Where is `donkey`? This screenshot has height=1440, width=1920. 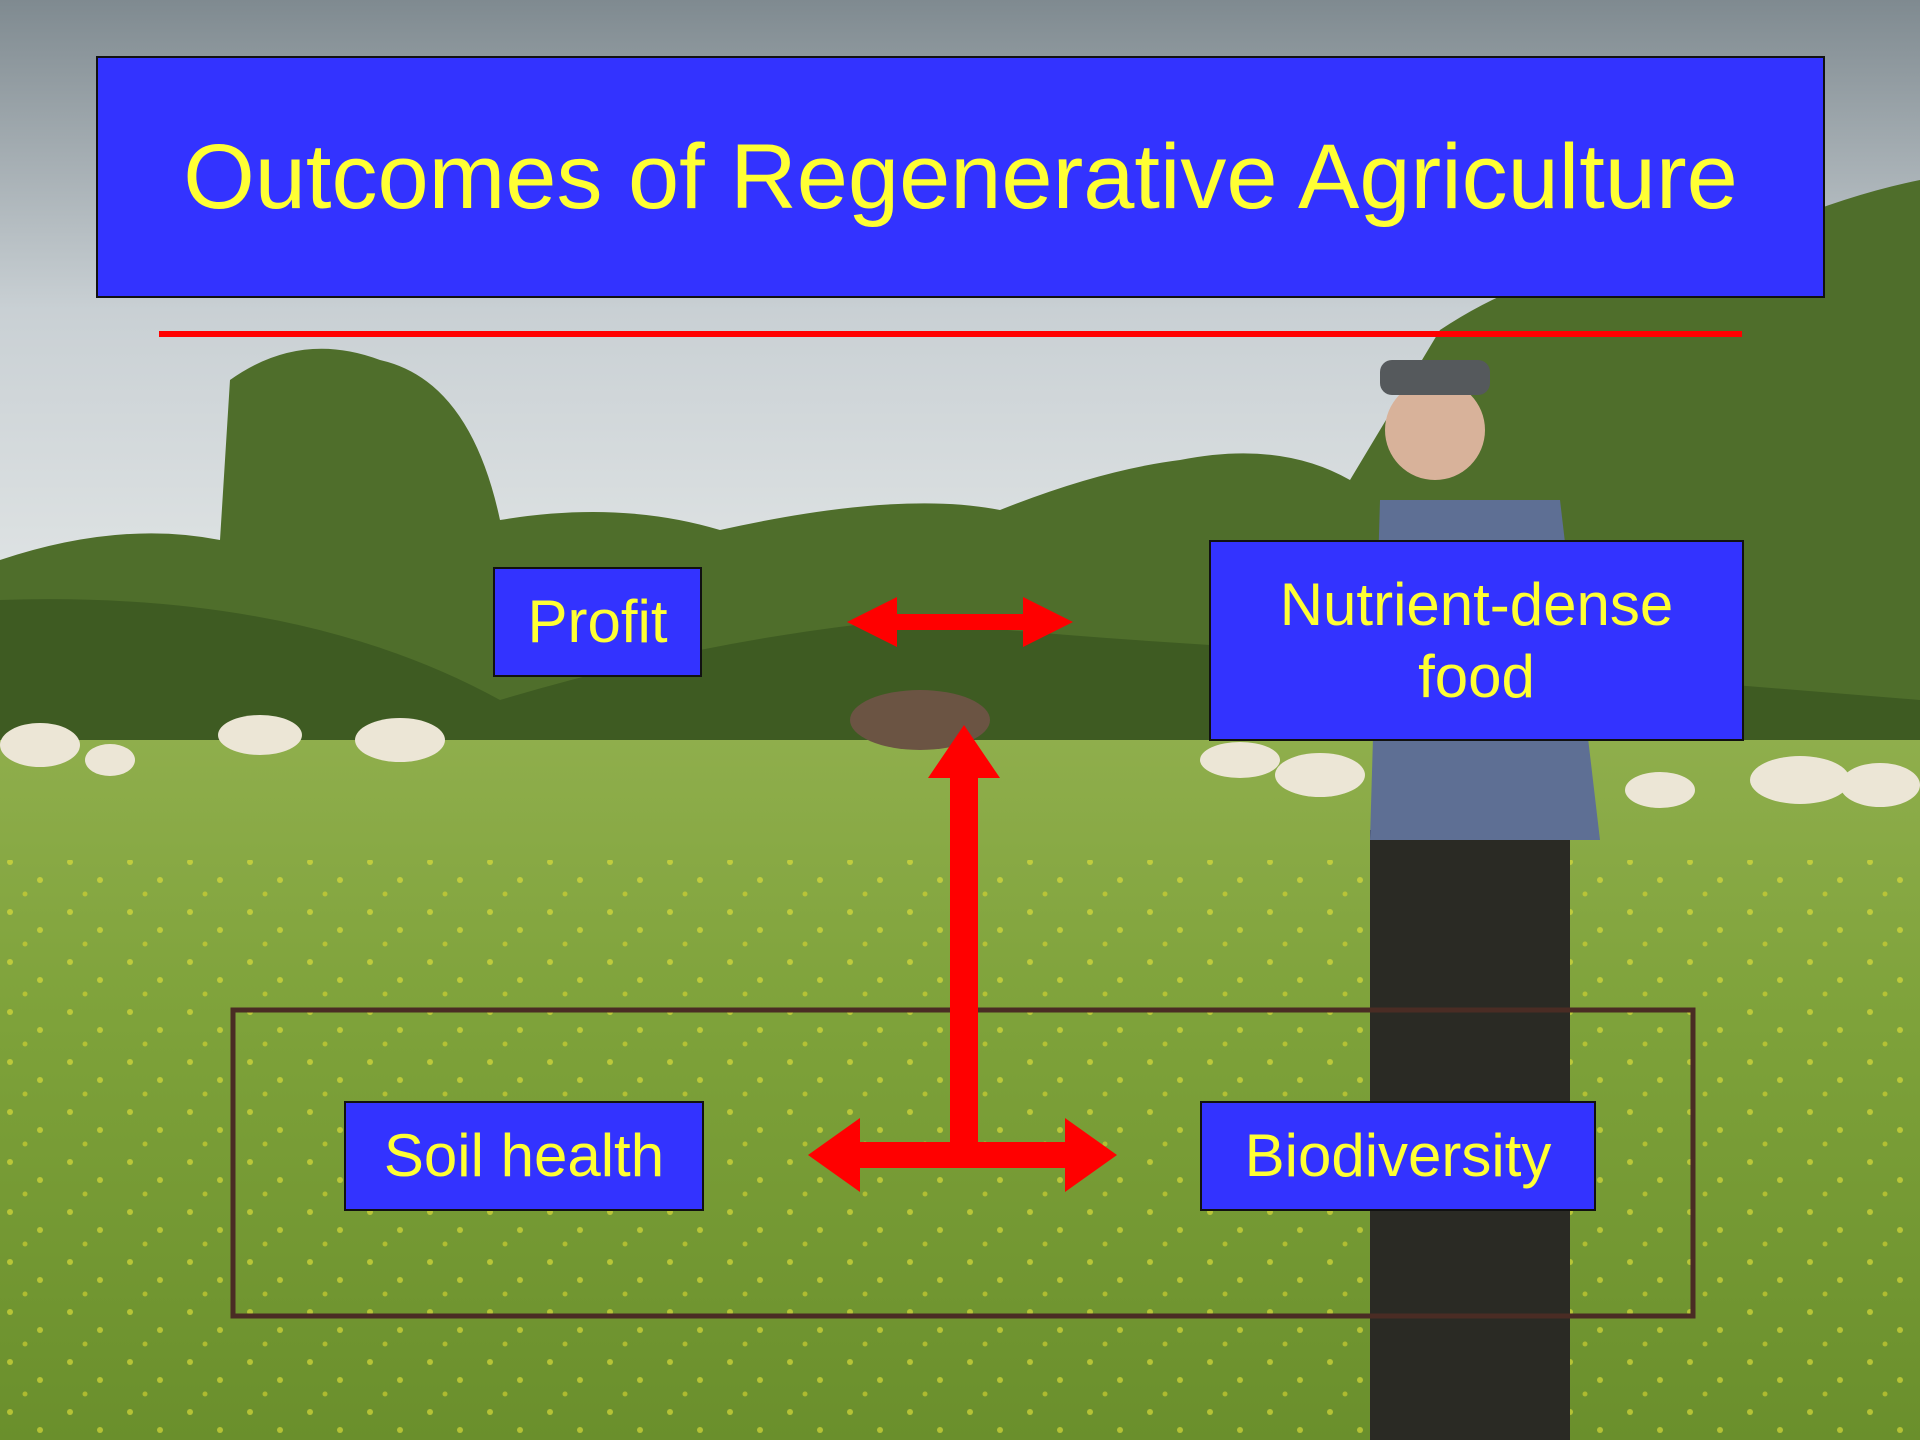 donkey is located at coordinates (920, 720).